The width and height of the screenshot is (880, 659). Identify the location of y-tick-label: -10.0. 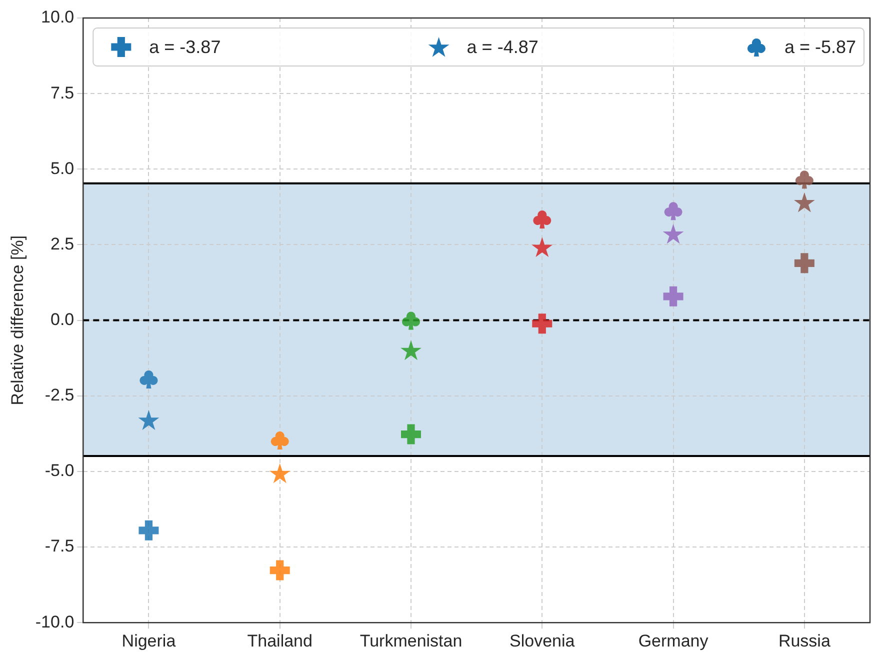
(54, 622).